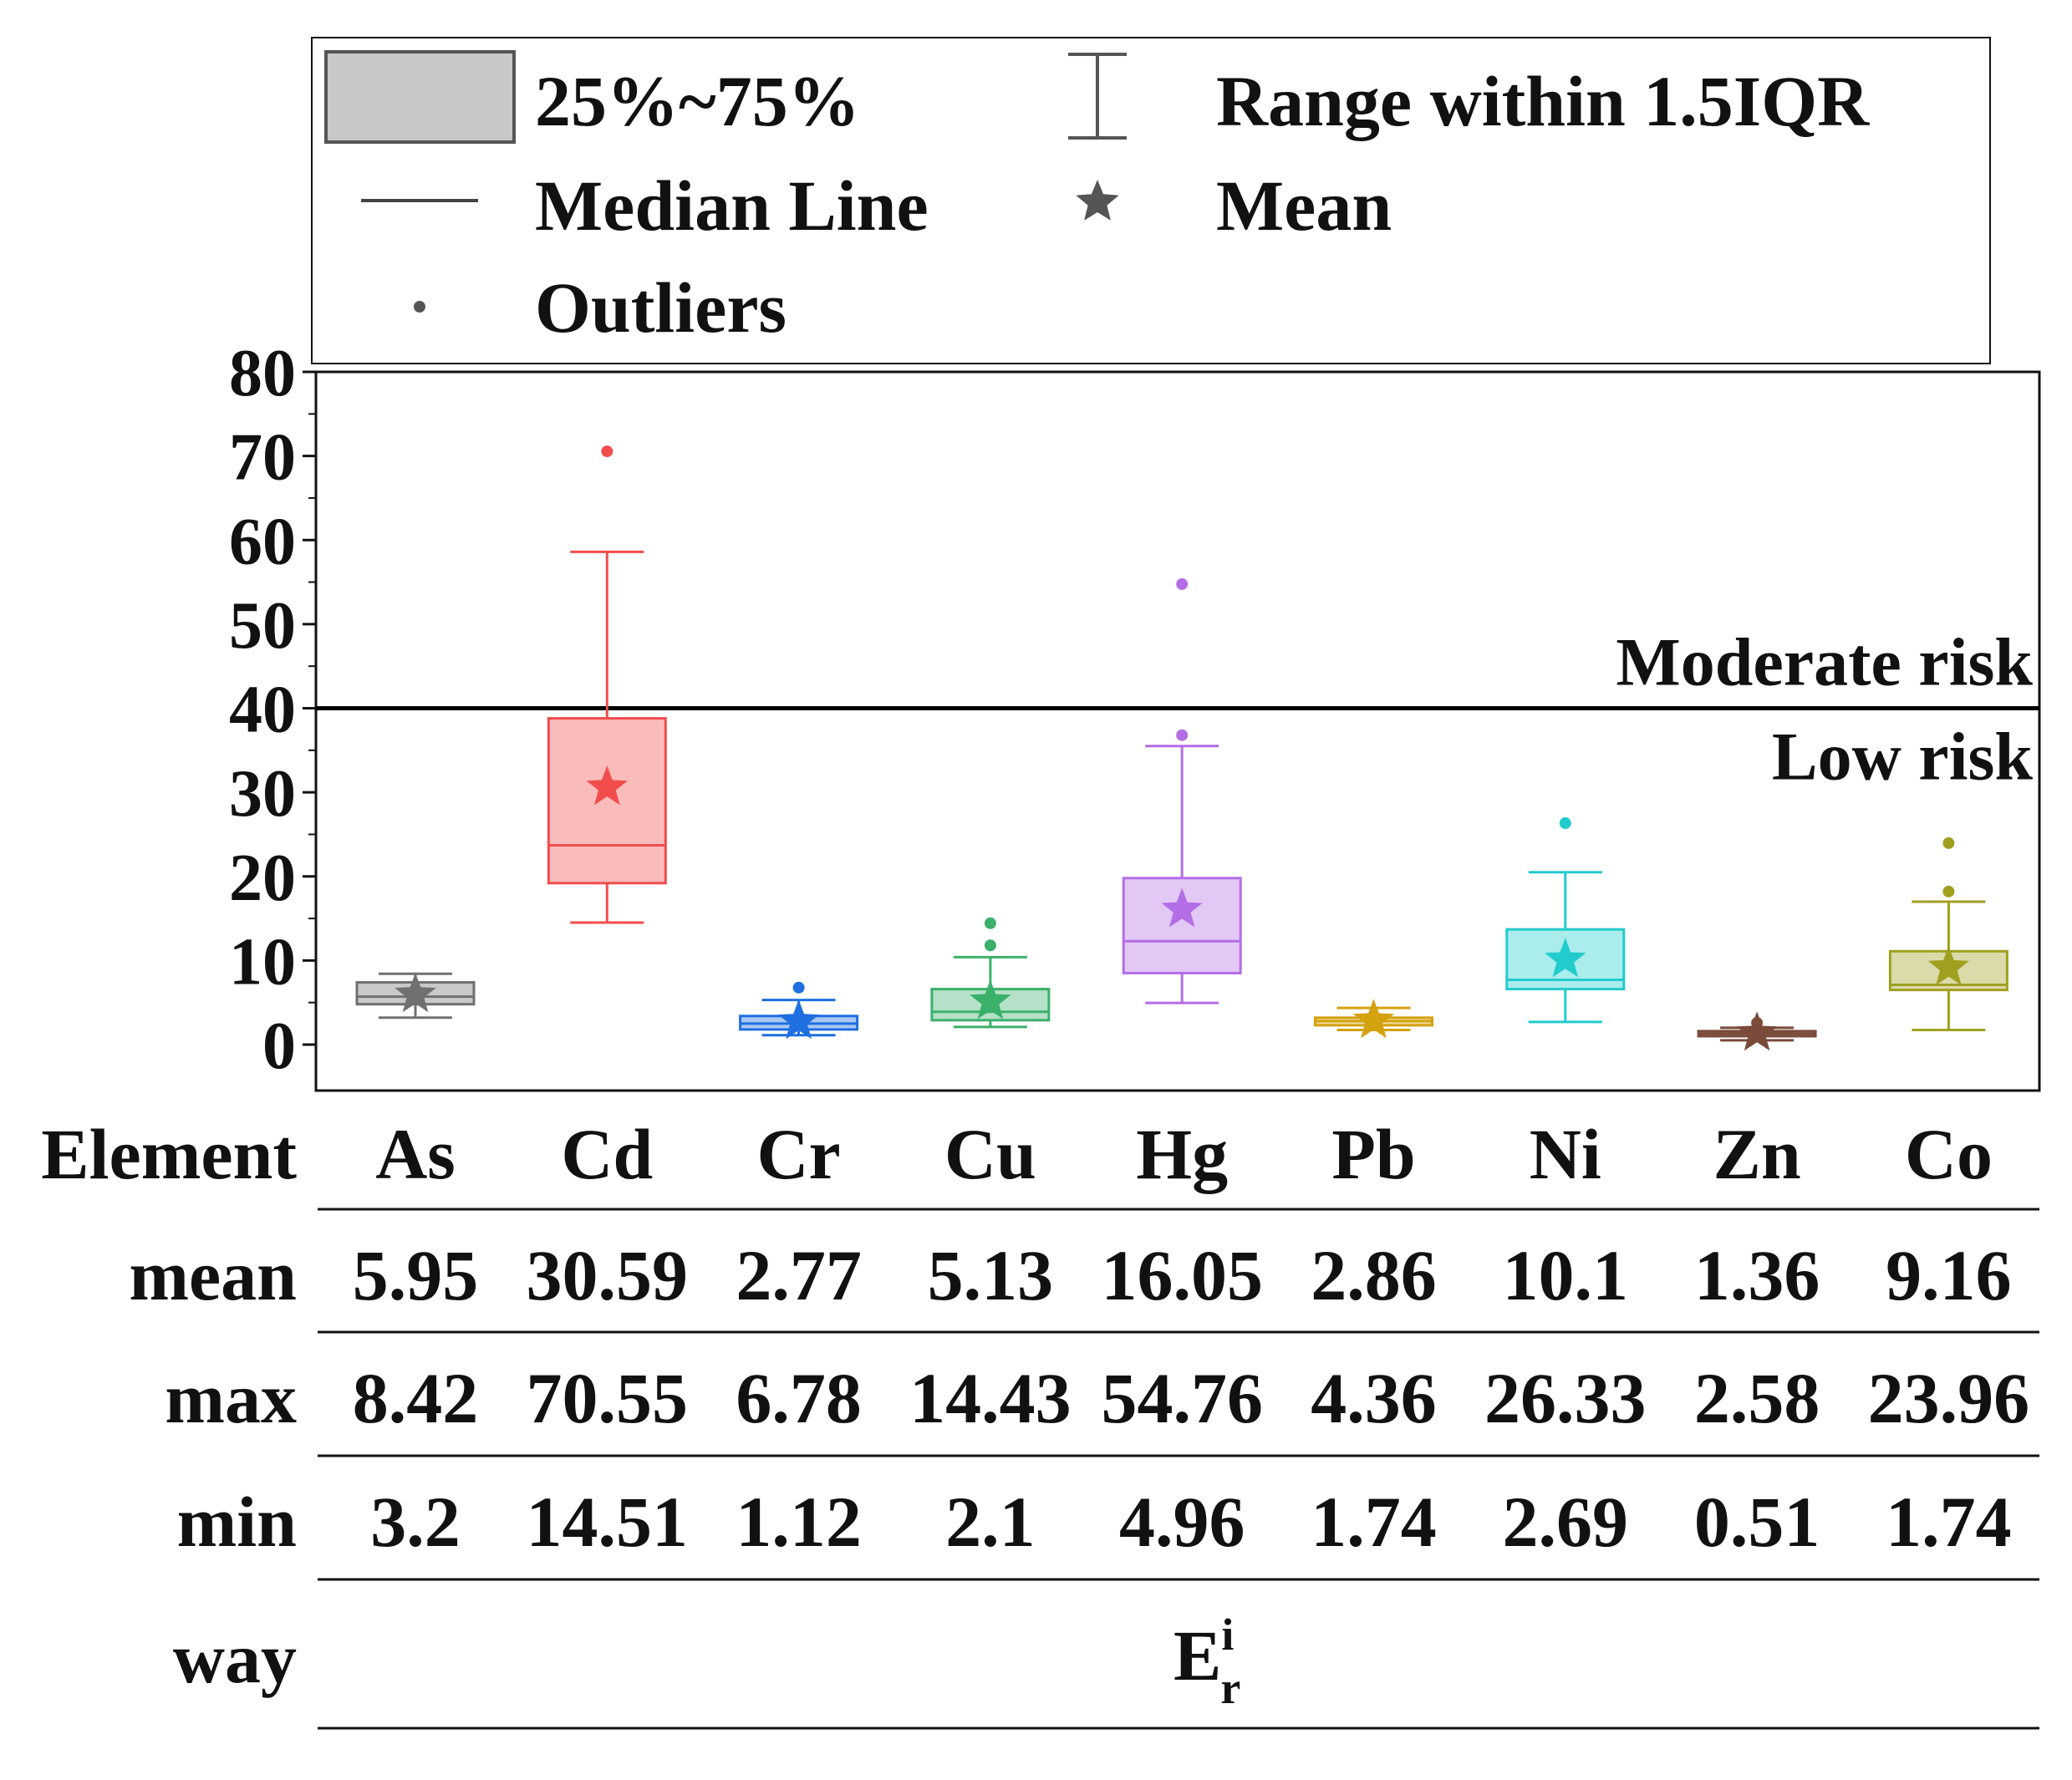 Image resolution: width=2072 pixels, height=1780 pixels. What do you see at coordinates (1565, 1398) in the screenshot?
I see `table-cell: 26.33` at bounding box center [1565, 1398].